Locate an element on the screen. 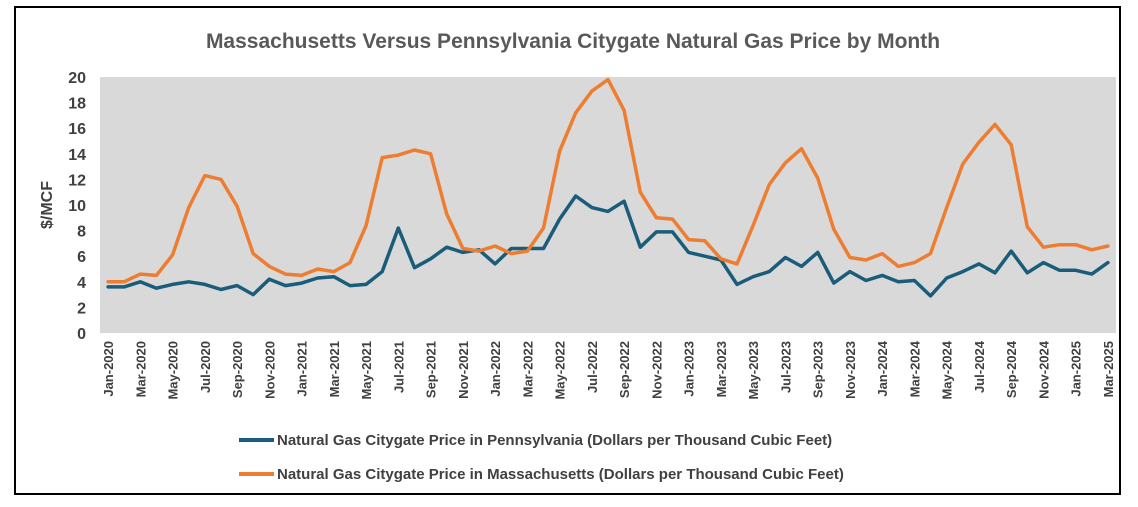 Image resolution: width=1138 pixels, height=507 pixels. x-tick-label: Jan-2022 is located at coordinates (495, 369).